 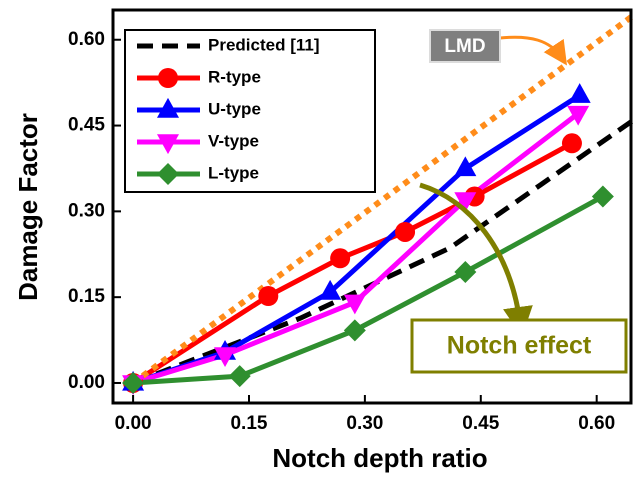 What do you see at coordinates (233, 140) in the screenshot?
I see `legend-label: V-type` at bounding box center [233, 140].